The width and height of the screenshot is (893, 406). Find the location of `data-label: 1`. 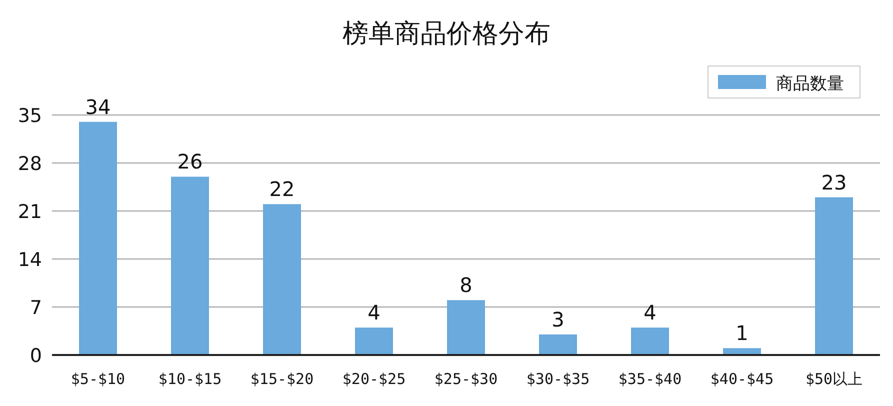

data-label: 1 is located at coordinates (742, 333).